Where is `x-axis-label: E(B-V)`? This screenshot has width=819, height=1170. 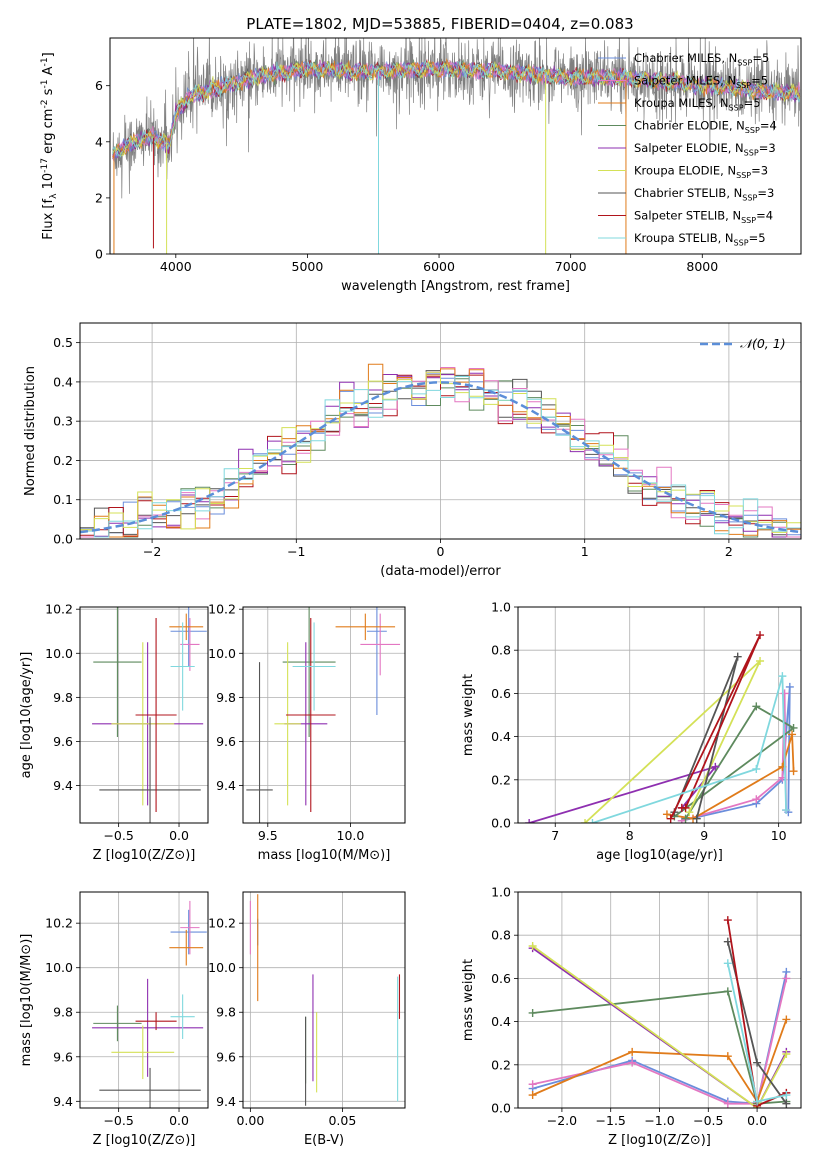
x-axis-label: E(B-V) is located at coordinates (324, 1140).